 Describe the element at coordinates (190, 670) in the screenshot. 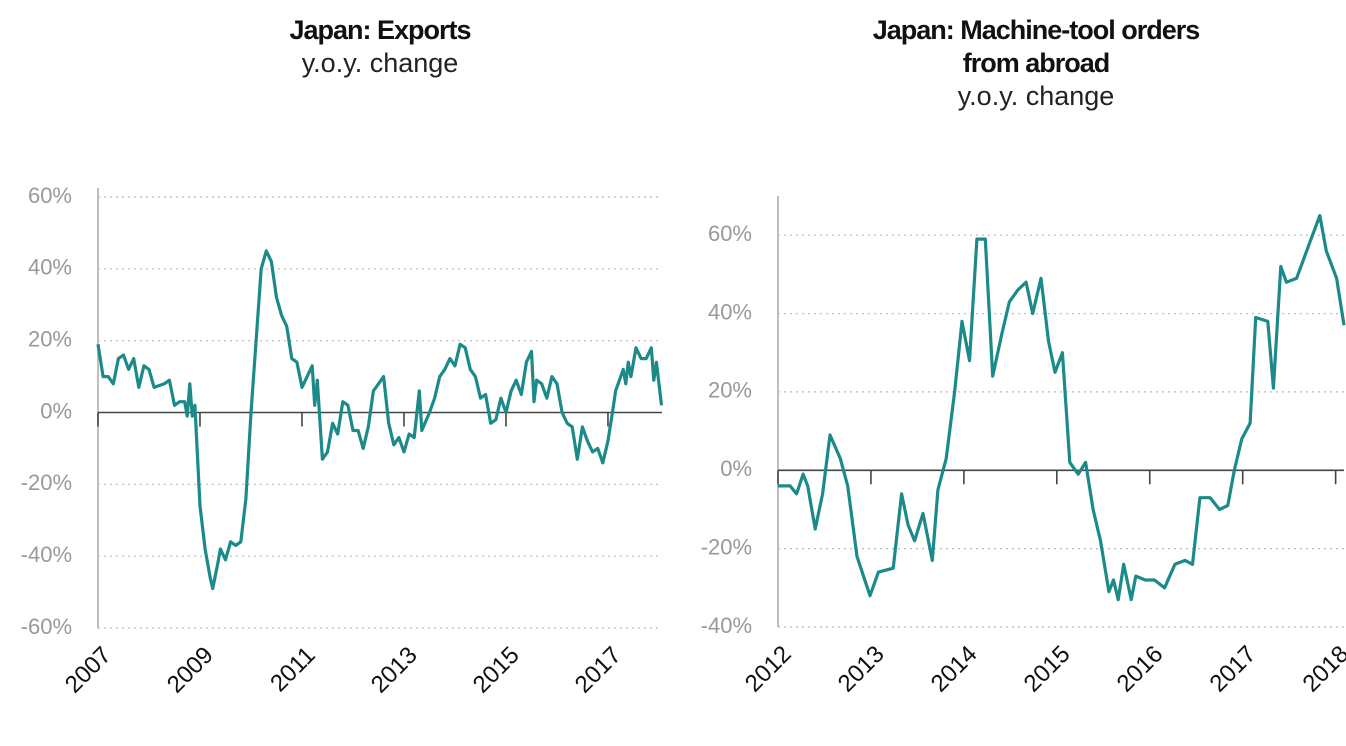

I see `x-tick-label: 2009` at that location.